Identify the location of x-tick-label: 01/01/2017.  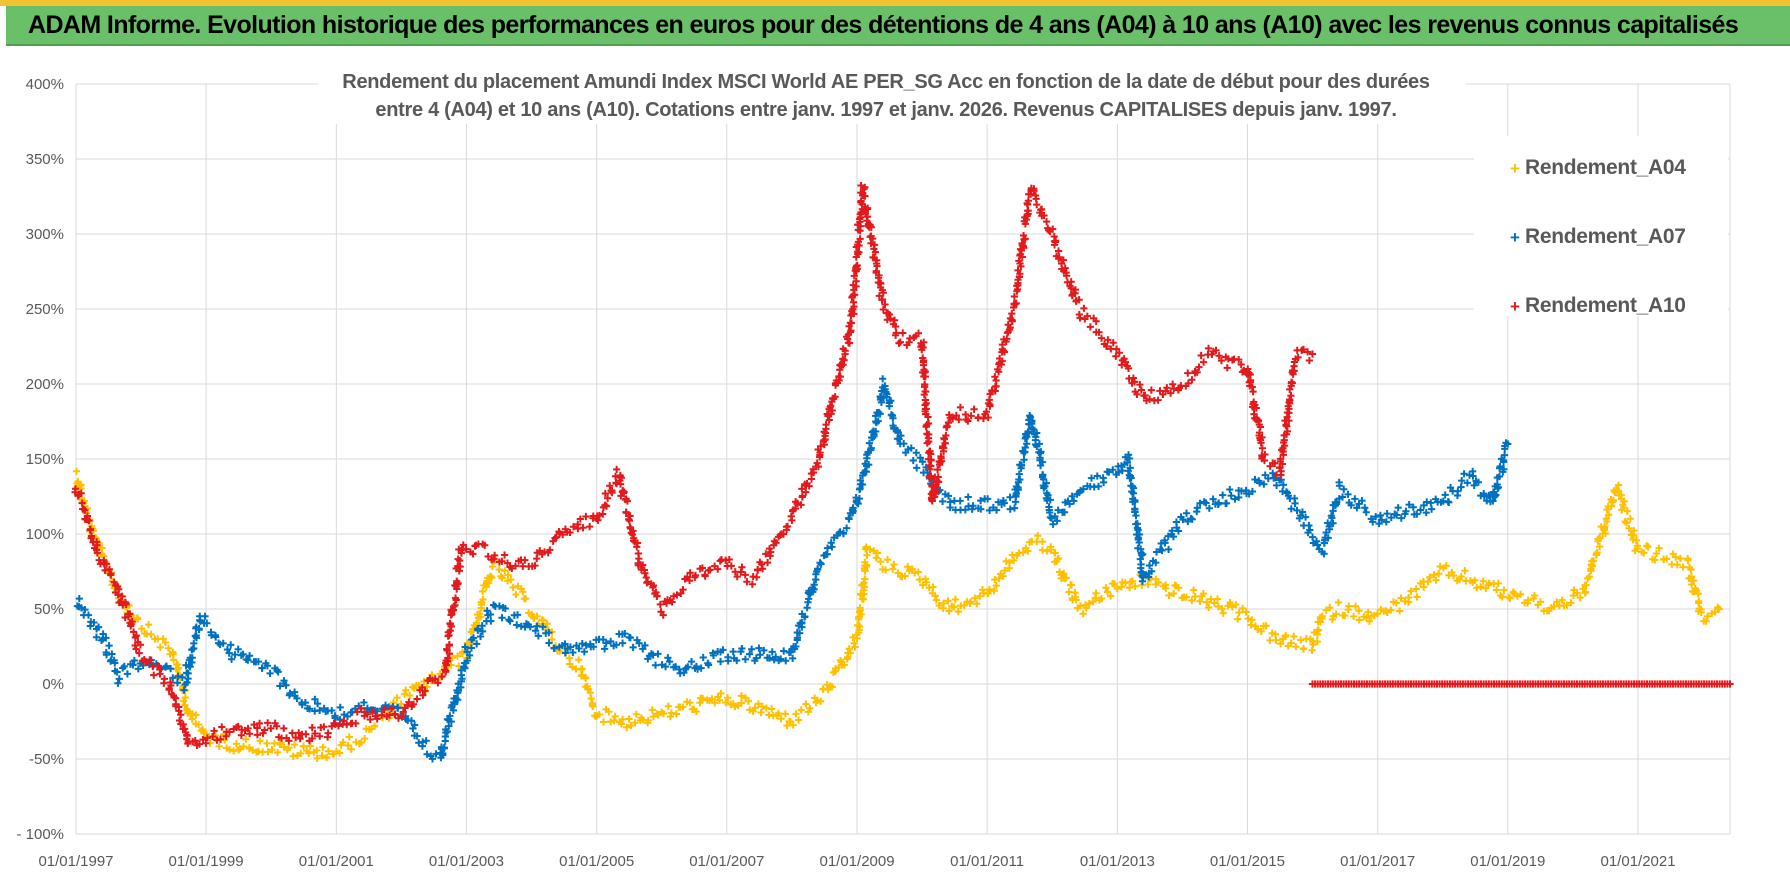
(1377, 861).